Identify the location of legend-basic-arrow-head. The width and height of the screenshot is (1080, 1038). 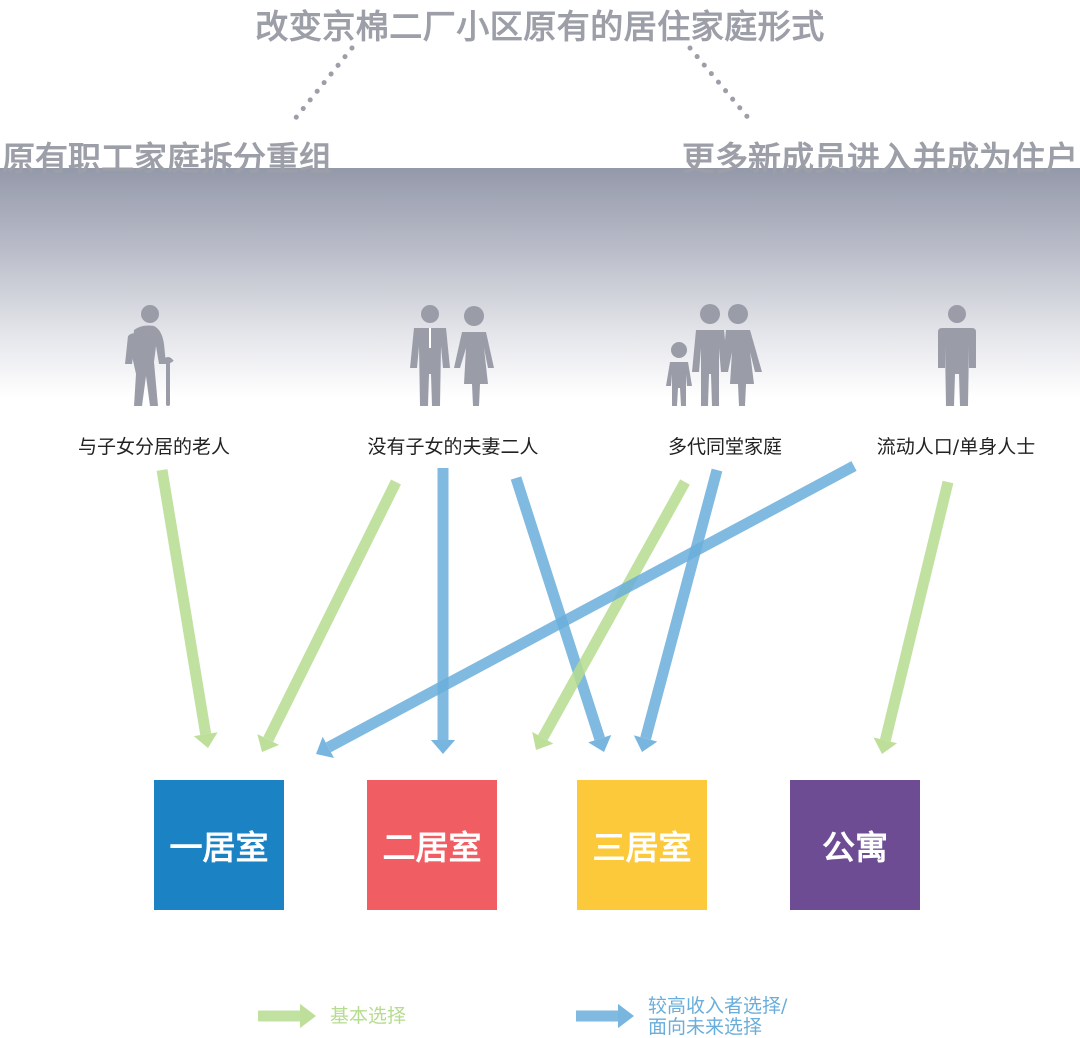
(308, 1016).